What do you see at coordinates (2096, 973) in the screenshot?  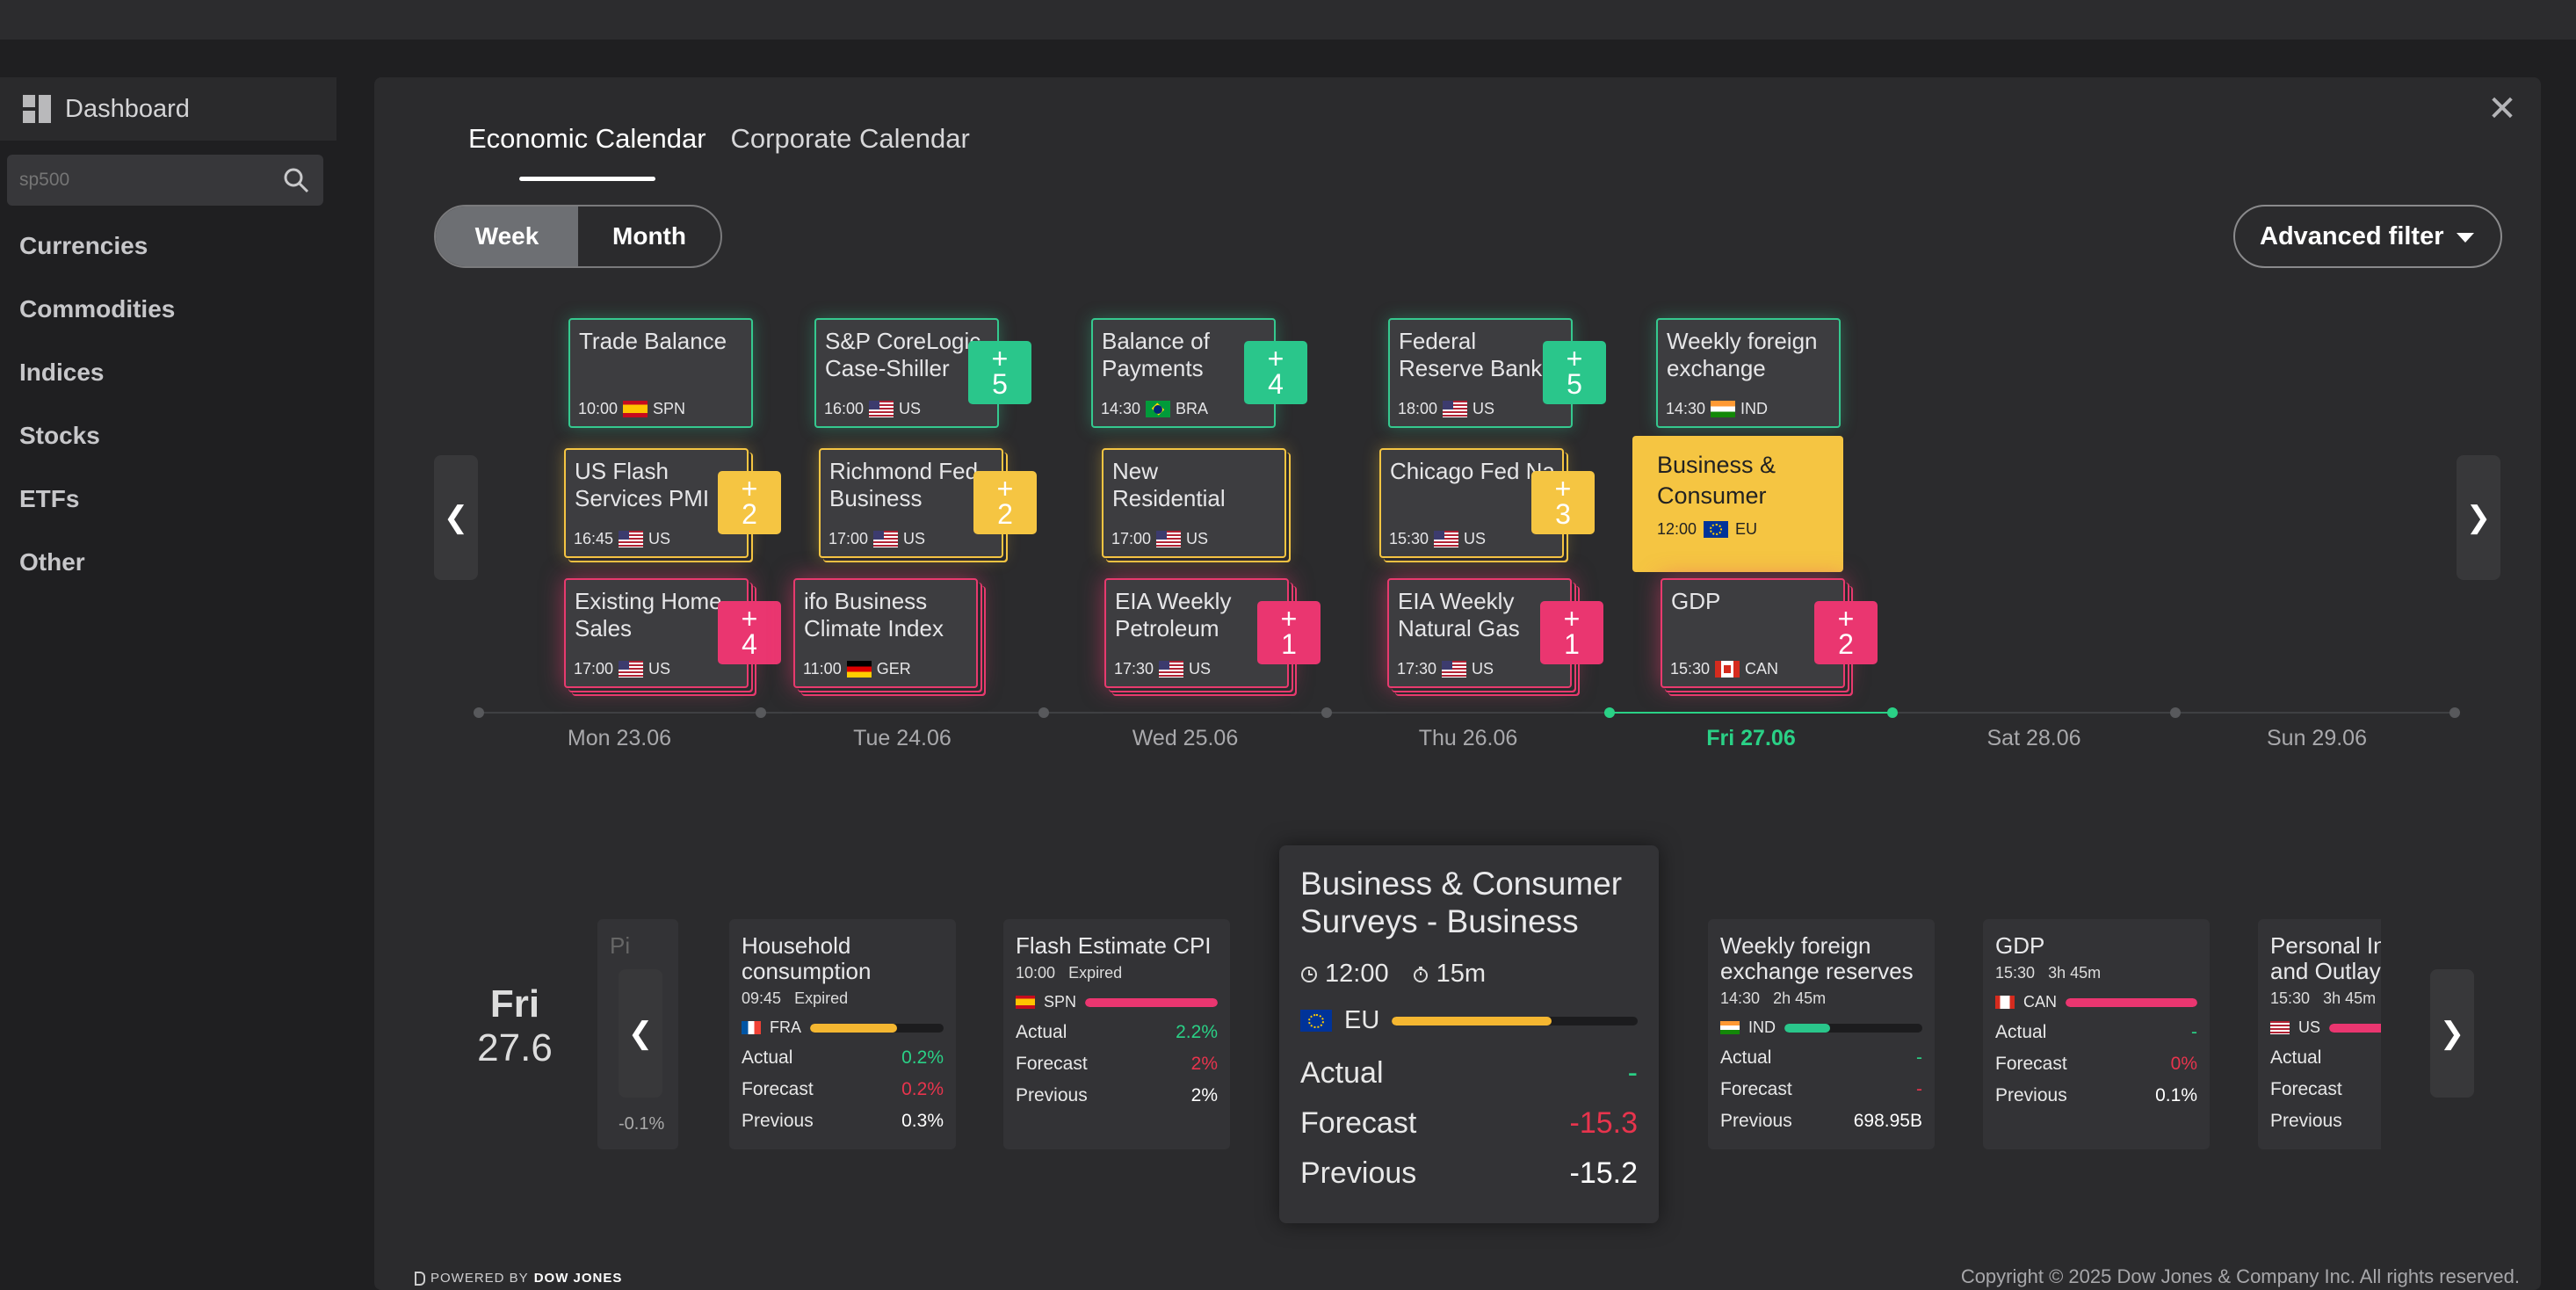 I see `event-status: 15:30 3h 45m` at bounding box center [2096, 973].